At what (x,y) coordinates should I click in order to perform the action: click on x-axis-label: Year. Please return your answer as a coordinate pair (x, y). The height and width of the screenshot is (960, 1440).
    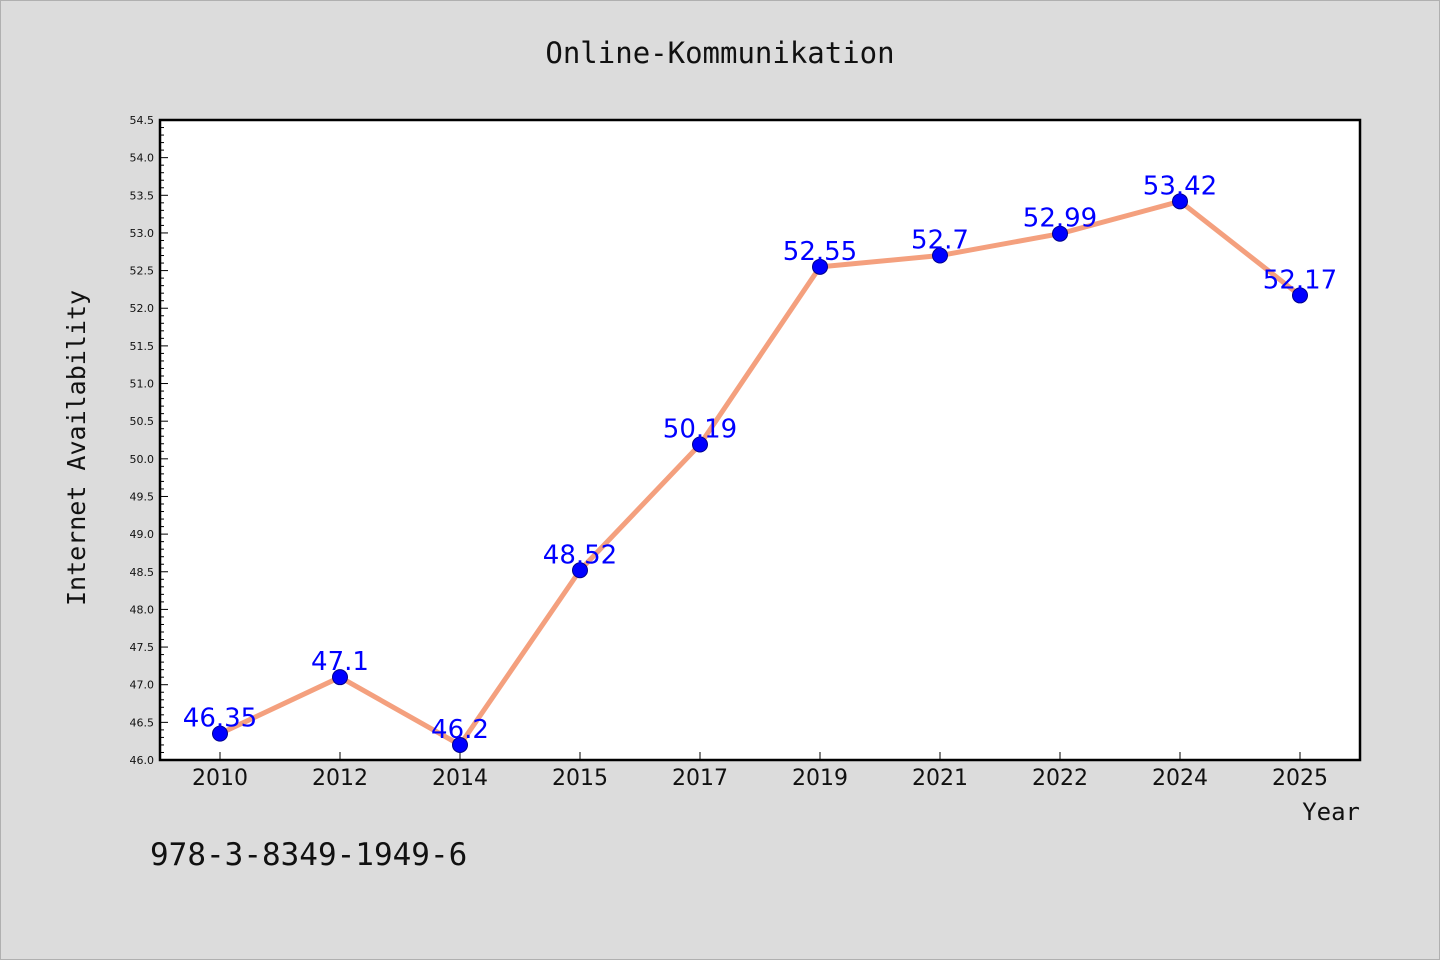
    Looking at the image, I should click on (1331, 812).